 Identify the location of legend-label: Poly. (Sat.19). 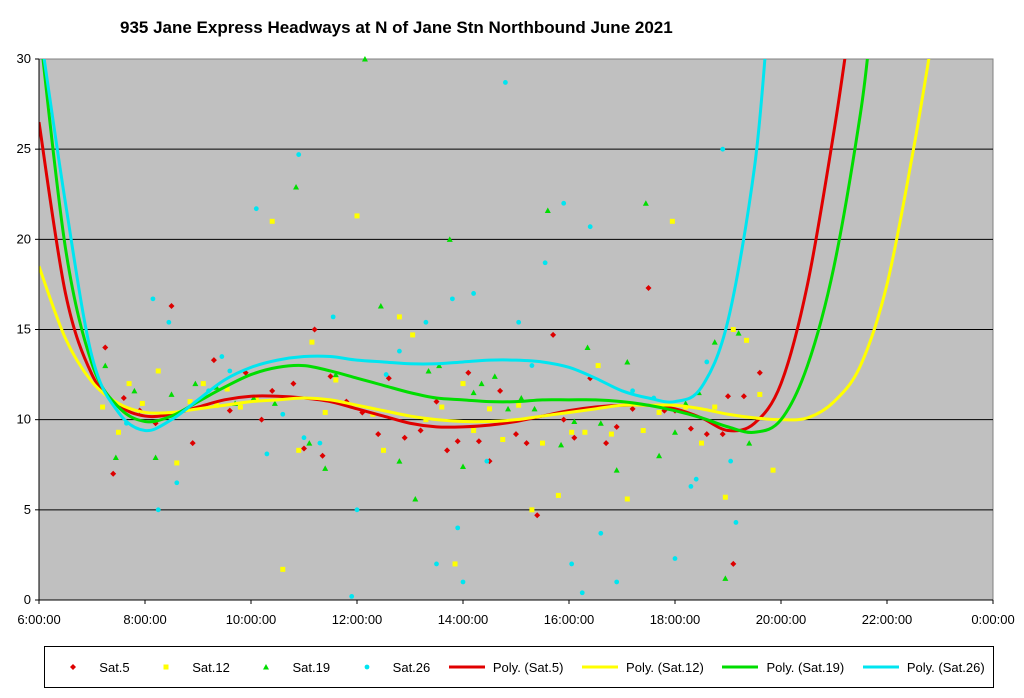
(805, 667).